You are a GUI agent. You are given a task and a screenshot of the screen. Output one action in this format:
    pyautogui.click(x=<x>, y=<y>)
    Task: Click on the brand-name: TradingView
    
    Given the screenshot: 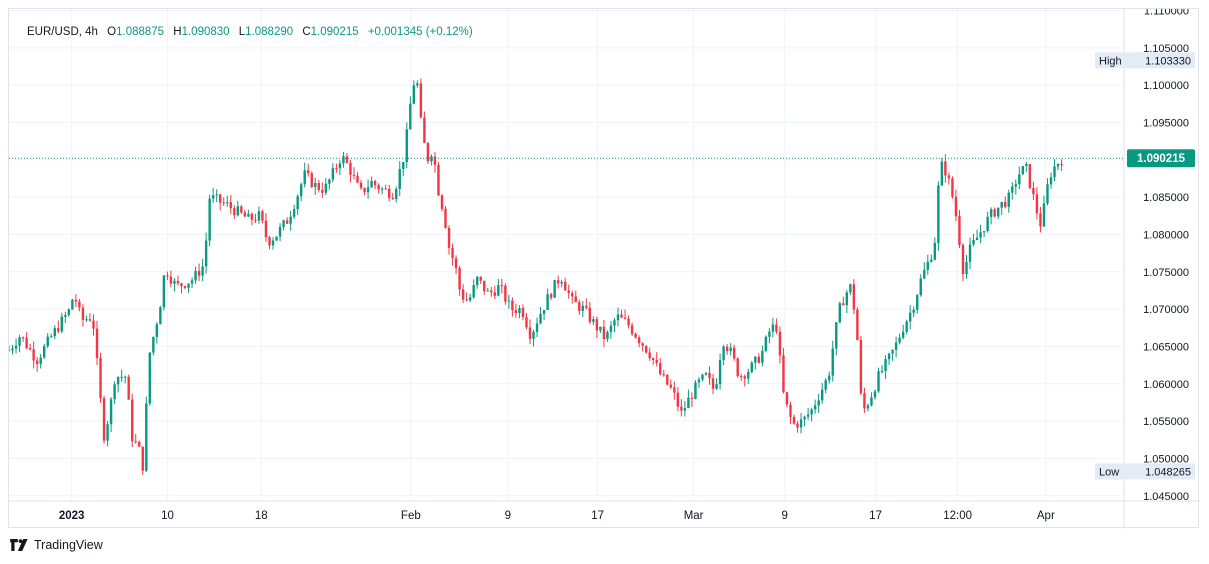 What is the action you would take?
    pyautogui.click(x=68, y=545)
    